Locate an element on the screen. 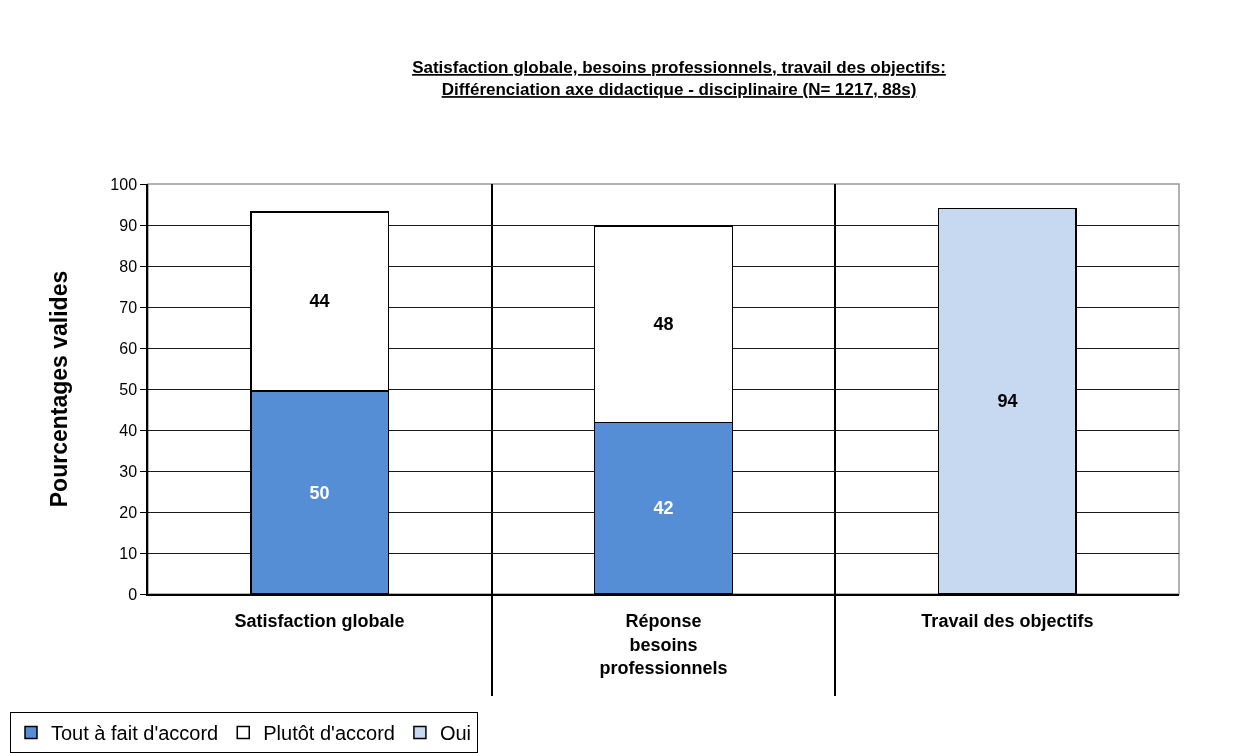 The width and height of the screenshot is (1250, 753). y-axis-title: Pourcentages valides is located at coordinates (59, 389).